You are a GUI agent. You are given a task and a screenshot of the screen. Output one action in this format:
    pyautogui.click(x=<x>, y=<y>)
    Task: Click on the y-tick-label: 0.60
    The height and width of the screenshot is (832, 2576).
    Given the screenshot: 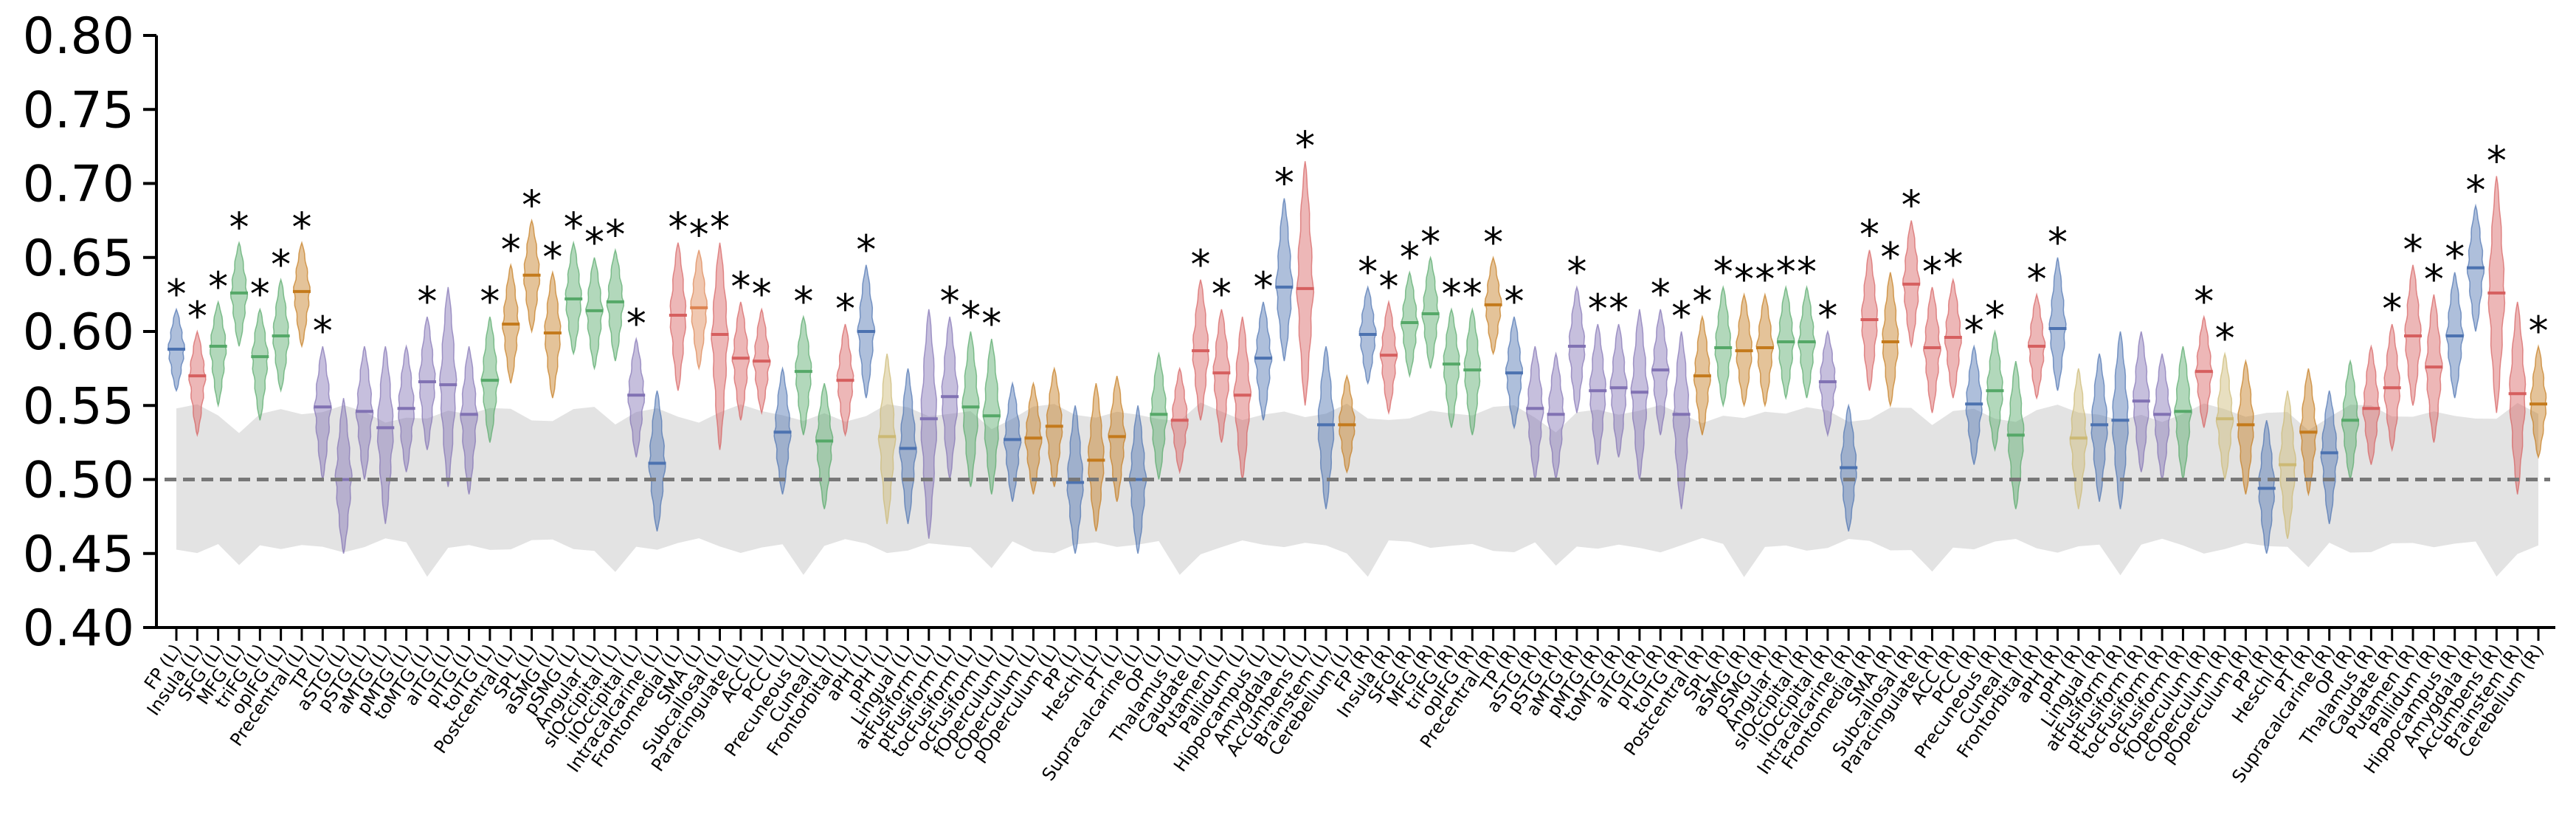 What is the action you would take?
    pyautogui.click(x=78, y=332)
    